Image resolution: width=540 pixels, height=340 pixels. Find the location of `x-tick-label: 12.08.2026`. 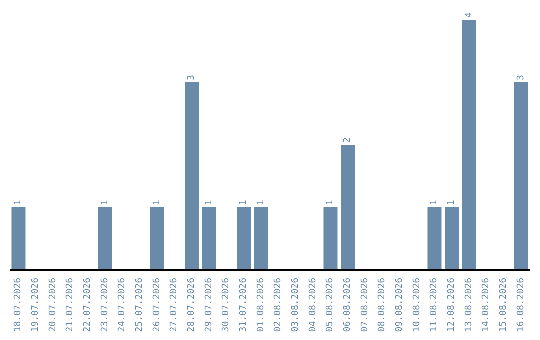

x-tick-label: 12.08.2026 is located at coordinates (452, 305).